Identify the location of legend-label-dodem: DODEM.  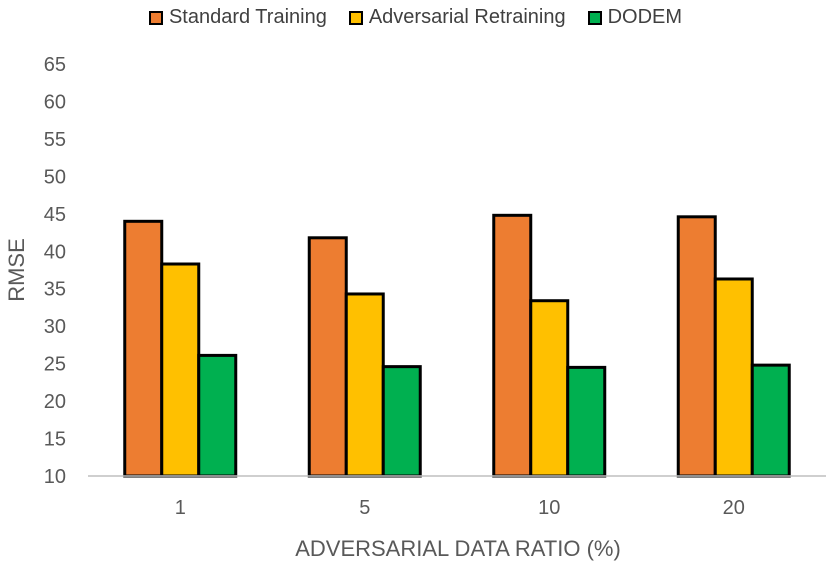
(645, 17).